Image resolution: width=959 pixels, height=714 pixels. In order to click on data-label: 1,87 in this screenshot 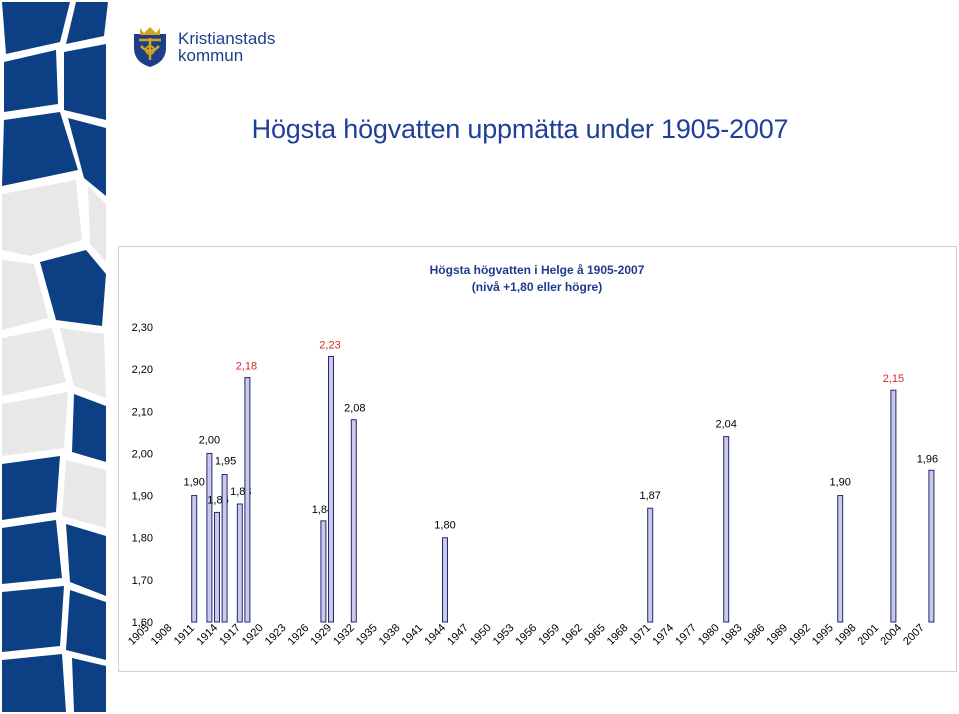, I will do `click(649, 496)`.